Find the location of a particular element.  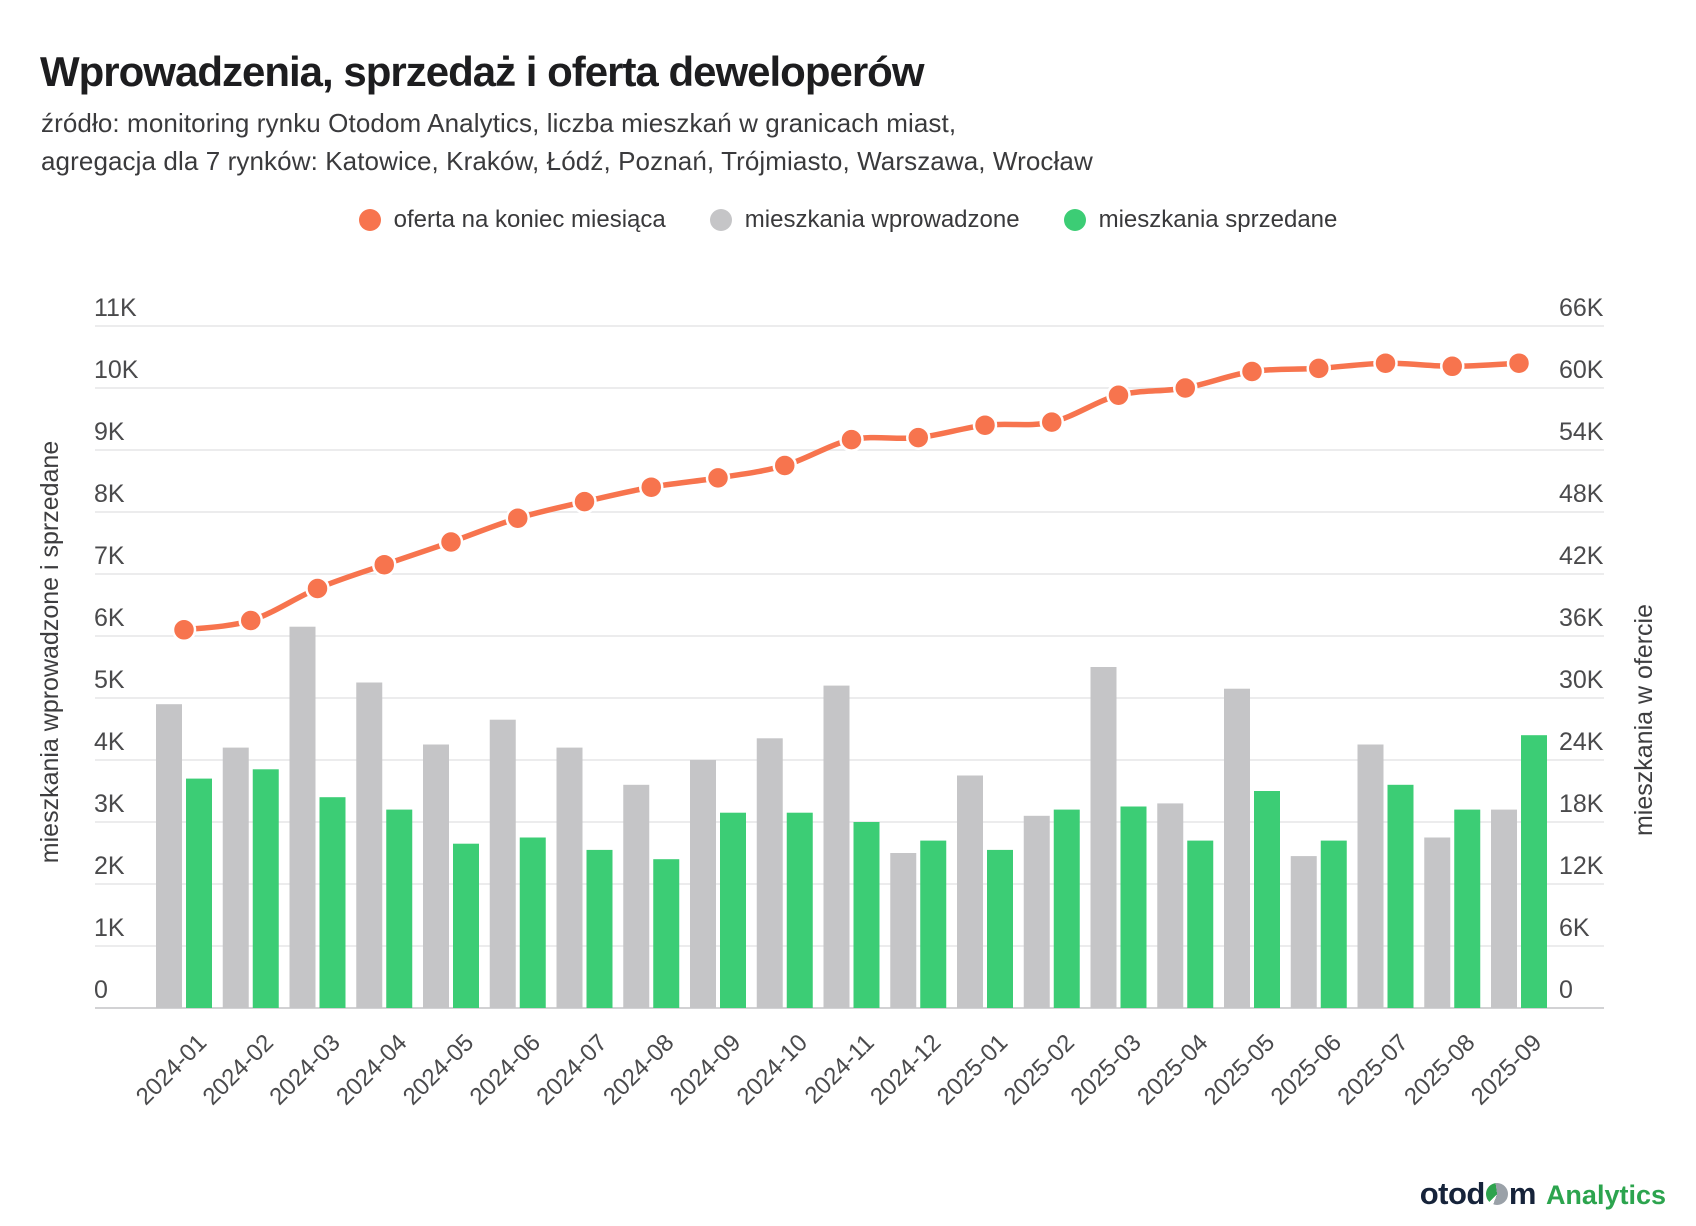

legend-item-sprzedane: mieszkania sprzedane is located at coordinates (1200, 220).